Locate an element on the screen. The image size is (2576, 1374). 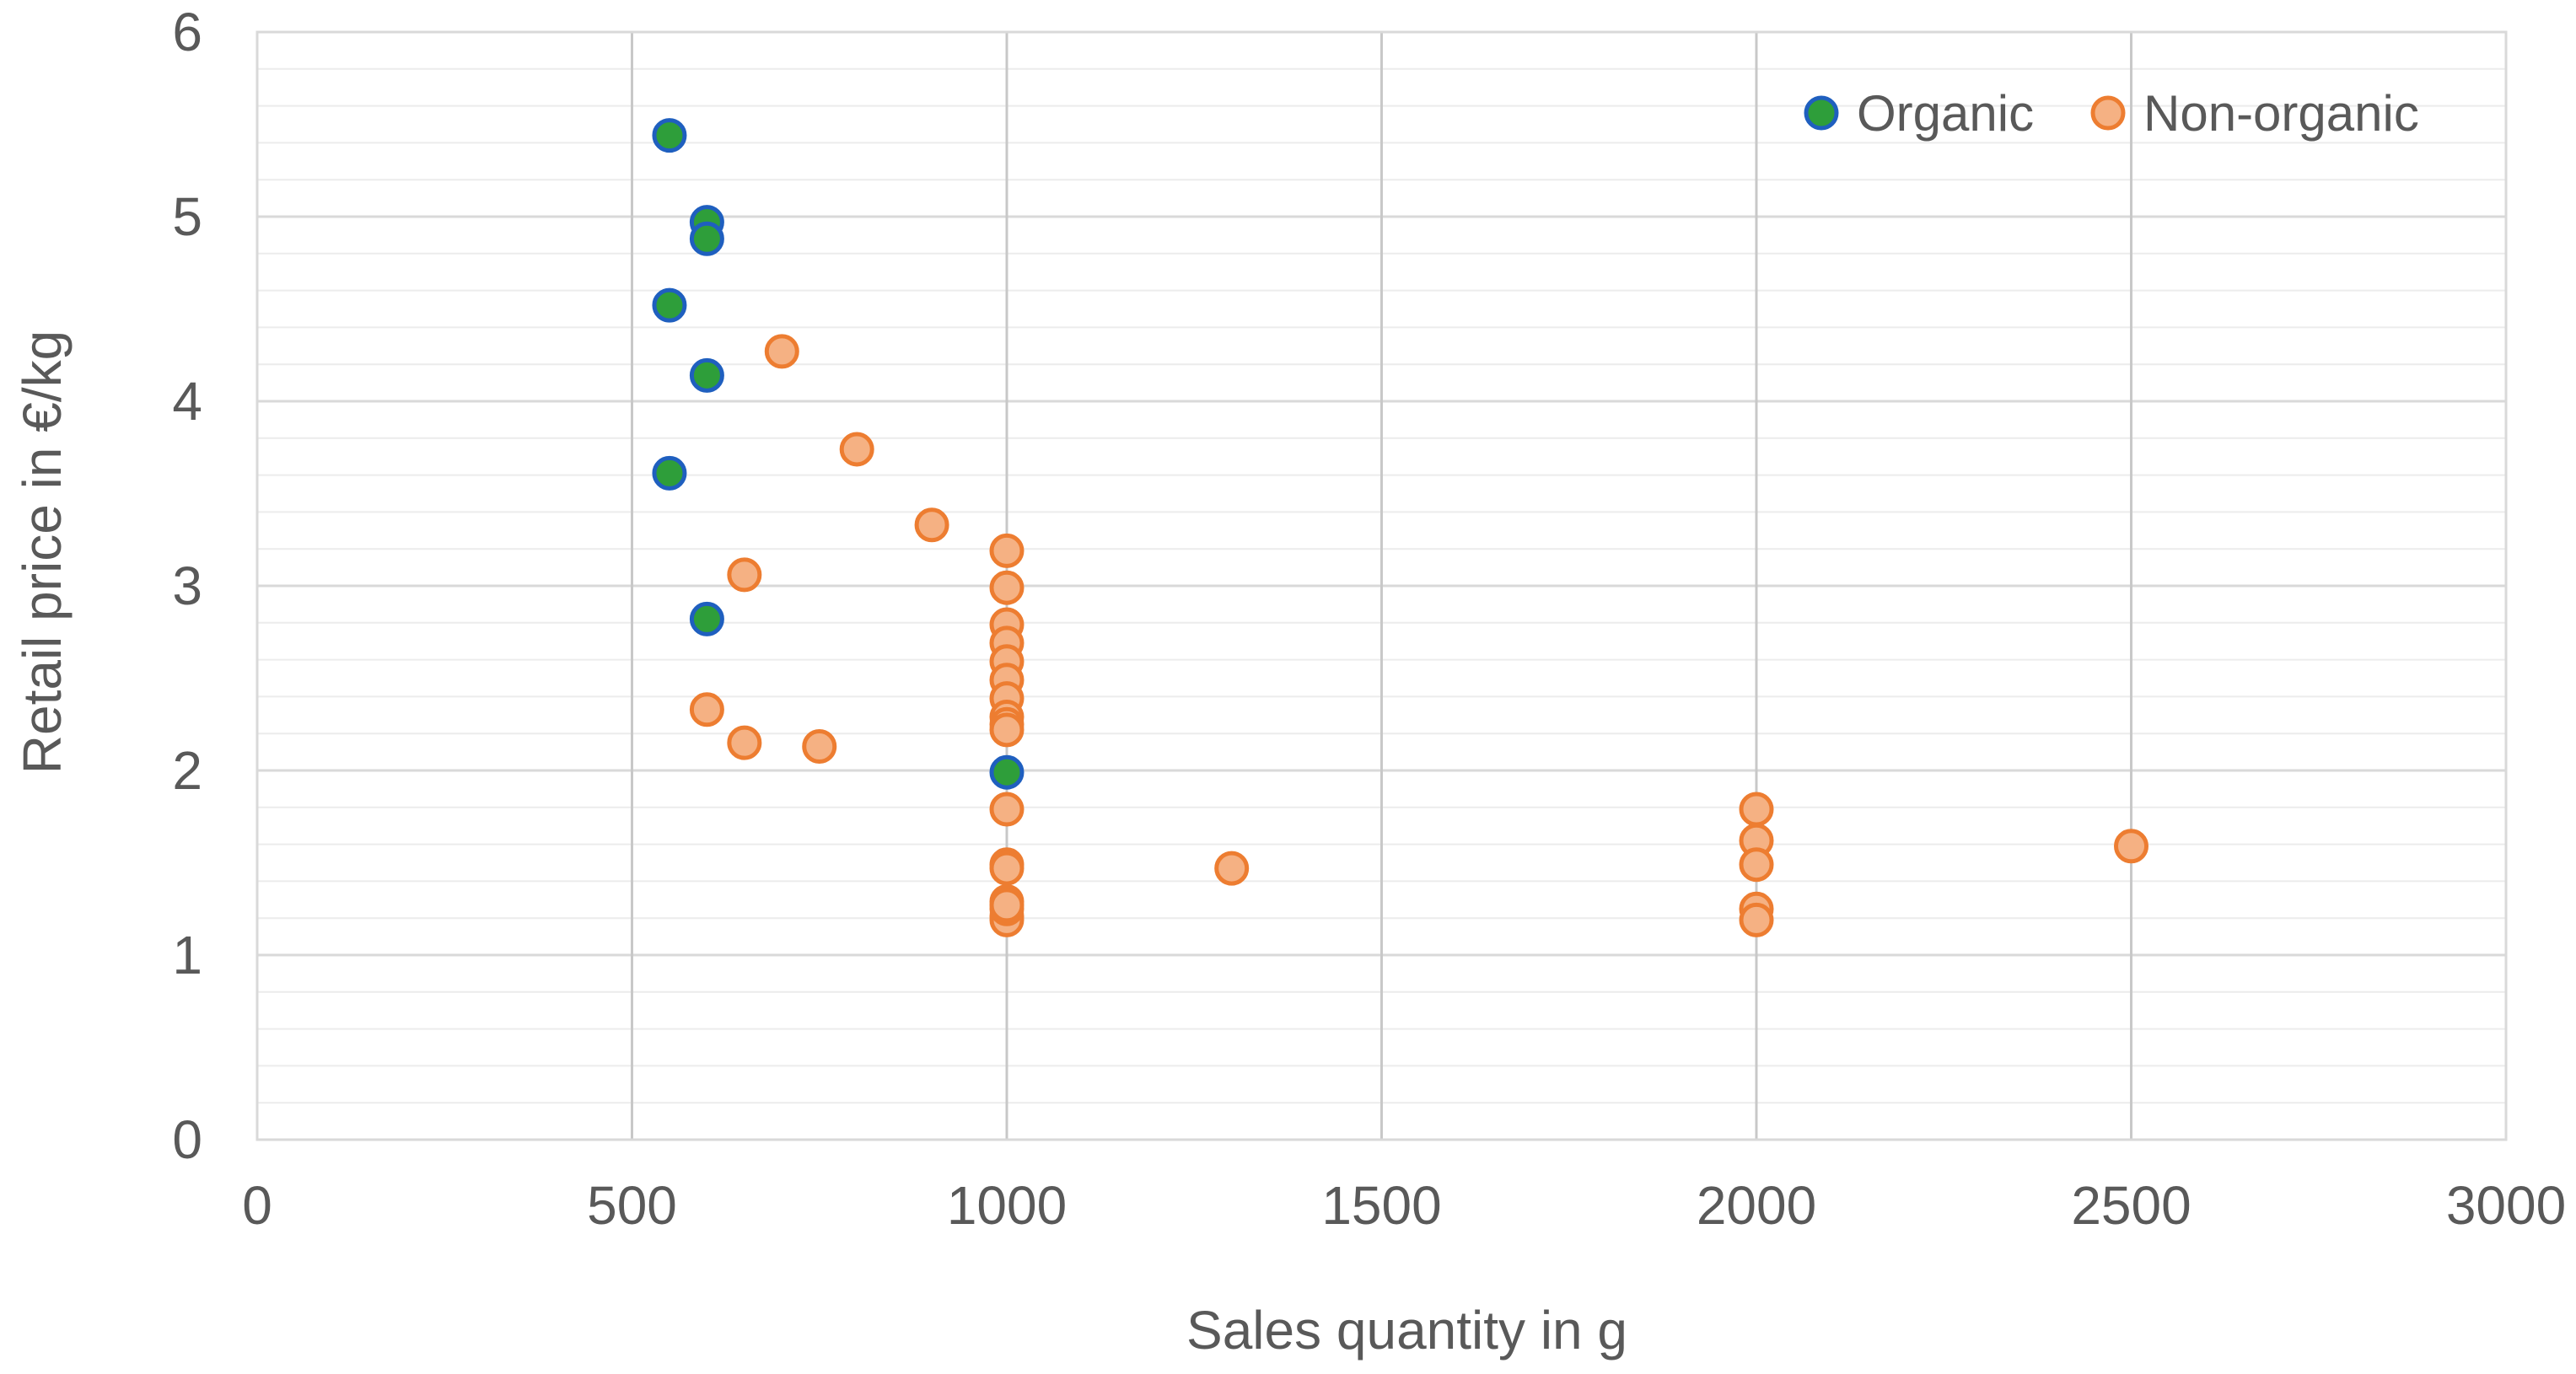
y-tick-label: 3 is located at coordinates (187, 586).